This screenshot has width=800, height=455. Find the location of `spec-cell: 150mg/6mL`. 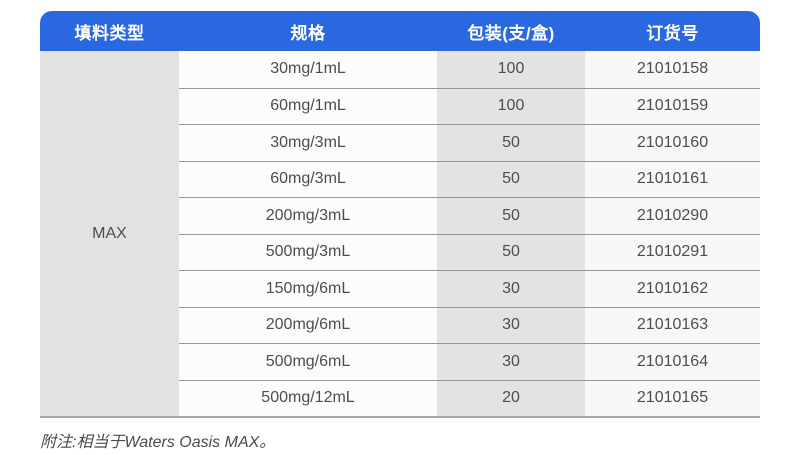

spec-cell: 150mg/6mL is located at coordinates (308, 288).